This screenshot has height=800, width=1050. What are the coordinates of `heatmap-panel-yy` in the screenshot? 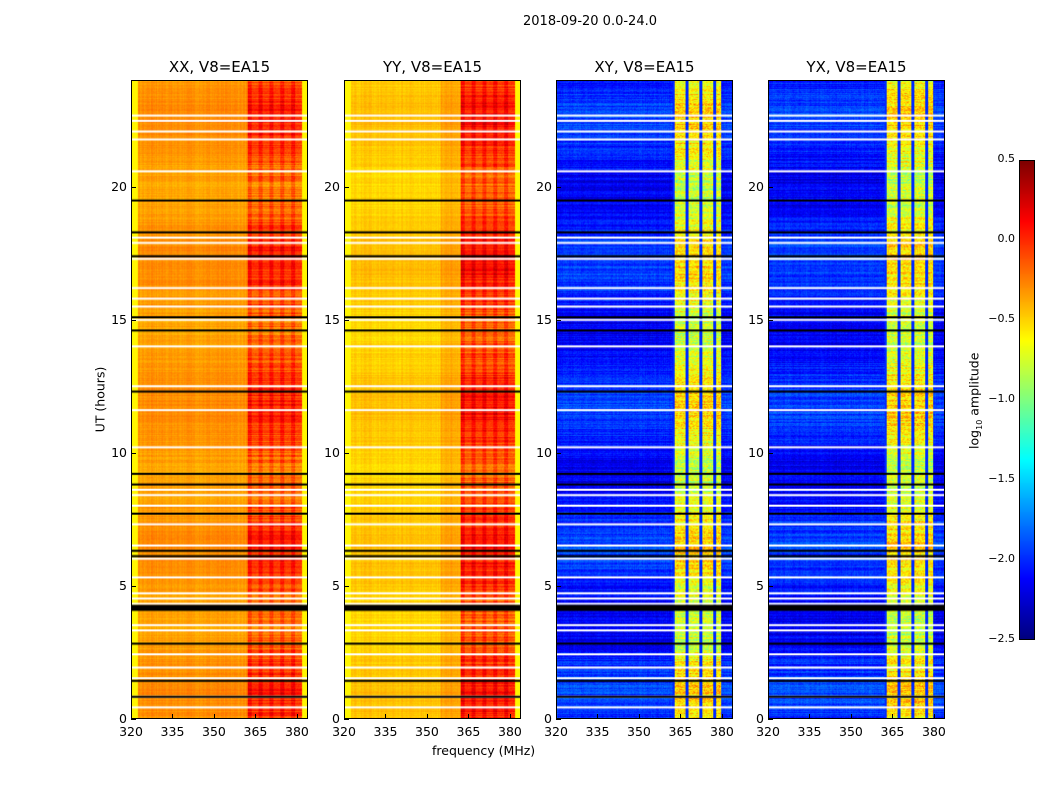 It's located at (432, 399).